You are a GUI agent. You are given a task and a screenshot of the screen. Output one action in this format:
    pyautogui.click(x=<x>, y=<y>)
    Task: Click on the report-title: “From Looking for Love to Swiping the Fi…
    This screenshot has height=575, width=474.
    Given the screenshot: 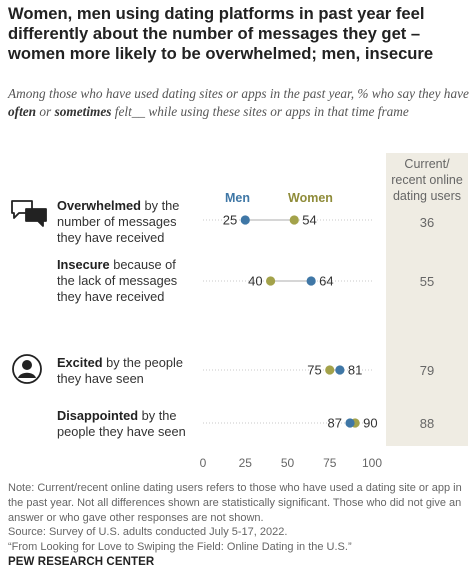 What is the action you would take?
    pyautogui.click(x=180, y=547)
    